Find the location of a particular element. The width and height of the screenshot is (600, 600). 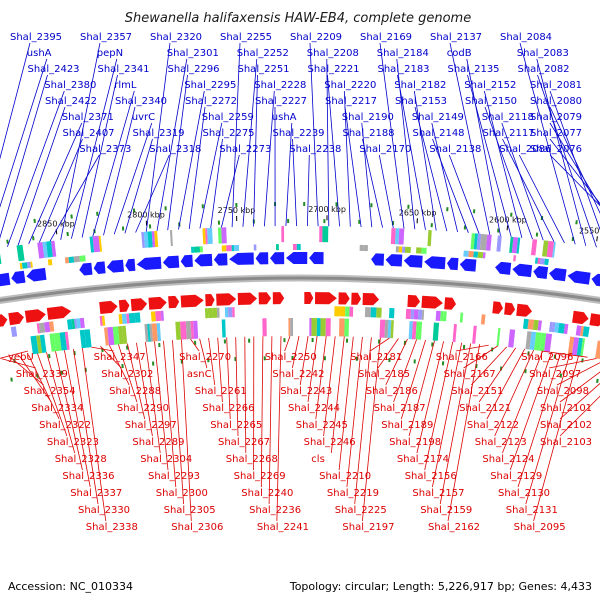

scale-tick-label: 2650 kbp is located at coordinates (418, 212).